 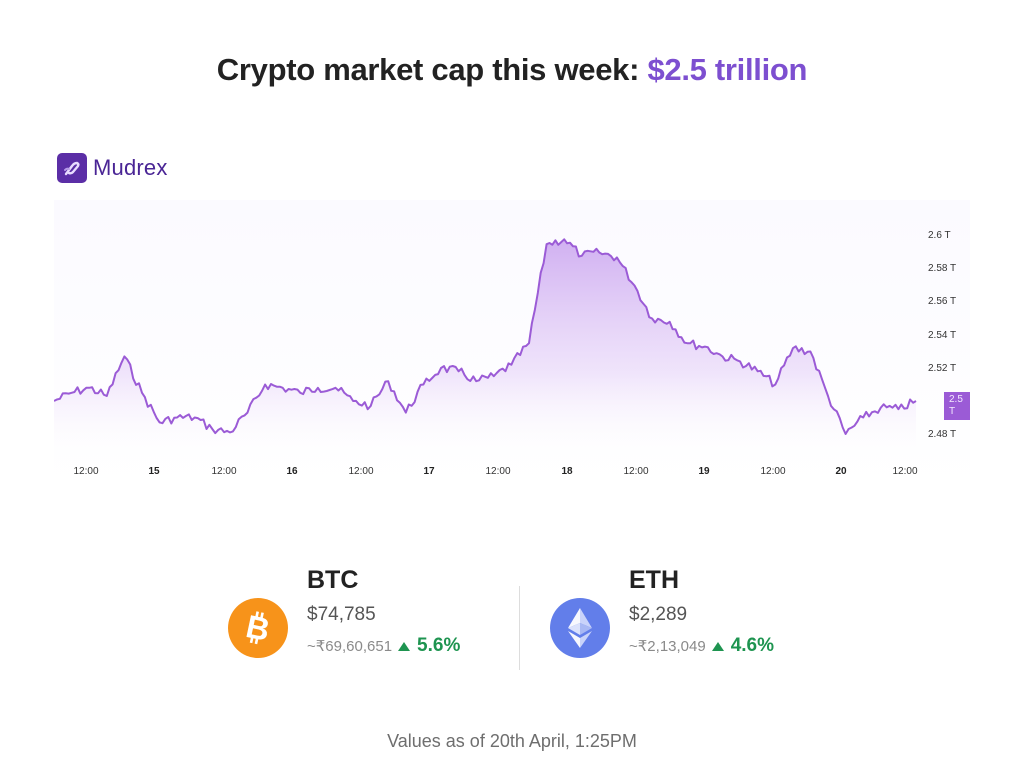 What do you see at coordinates (429, 471) in the screenshot?
I see `x-tick-day: 17` at bounding box center [429, 471].